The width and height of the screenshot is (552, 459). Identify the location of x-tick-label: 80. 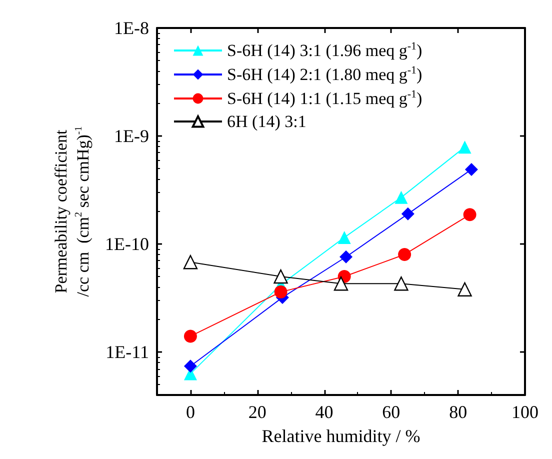
(458, 412).